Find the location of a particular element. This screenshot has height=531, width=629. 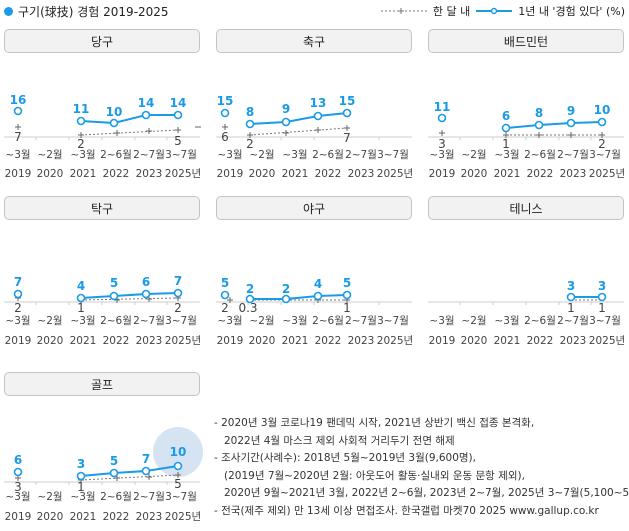

yearly-value: 3 is located at coordinates (81, 464).